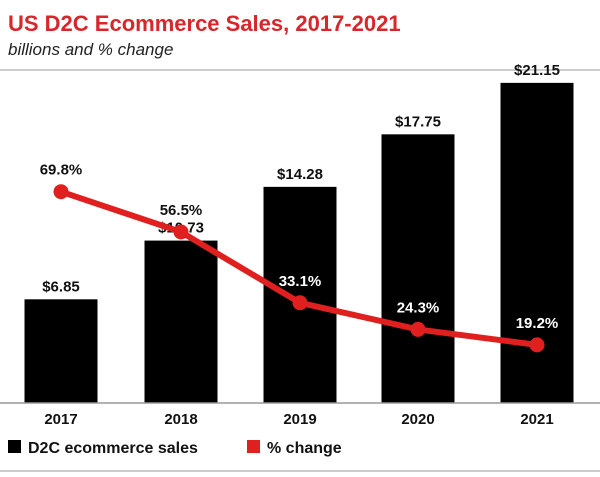 The width and height of the screenshot is (600, 477). Describe the element at coordinates (204, 23) in the screenshot. I see `chart-title: US D2C Ecommerce Sales, 2017-2021` at that location.